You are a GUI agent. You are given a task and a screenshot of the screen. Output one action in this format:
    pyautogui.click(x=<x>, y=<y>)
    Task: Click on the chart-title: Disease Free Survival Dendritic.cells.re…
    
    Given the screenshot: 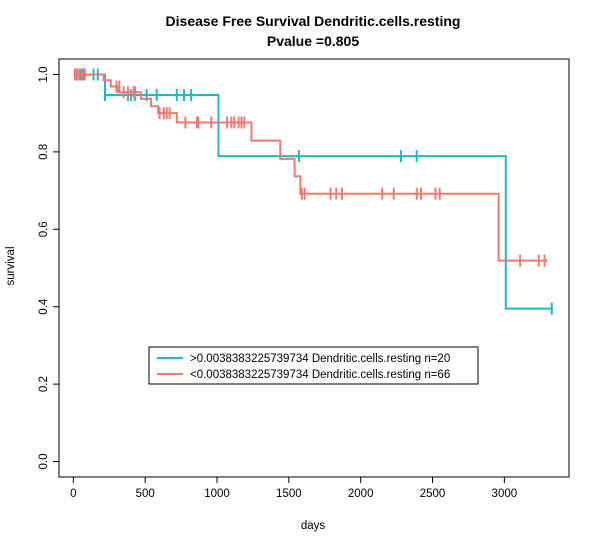 What is the action you would take?
    pyautogui.click(x=313, y=21)
    